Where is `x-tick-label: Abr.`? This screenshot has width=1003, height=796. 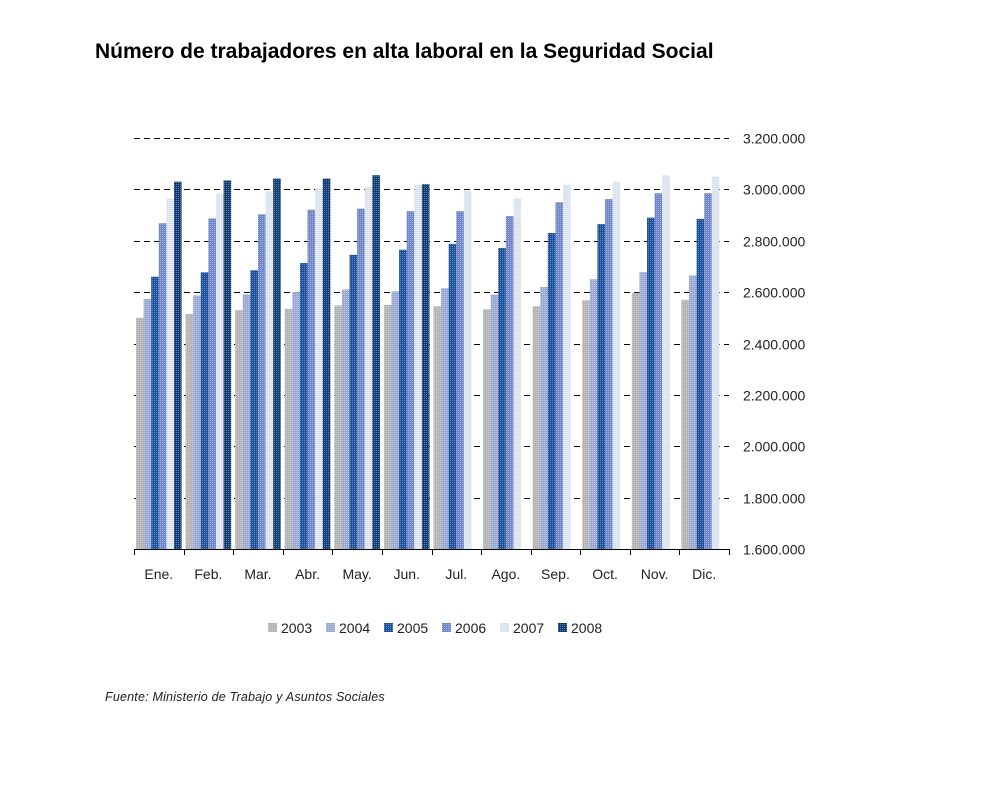
x-tick-label: Abr. is located at coordinates (307, 574).